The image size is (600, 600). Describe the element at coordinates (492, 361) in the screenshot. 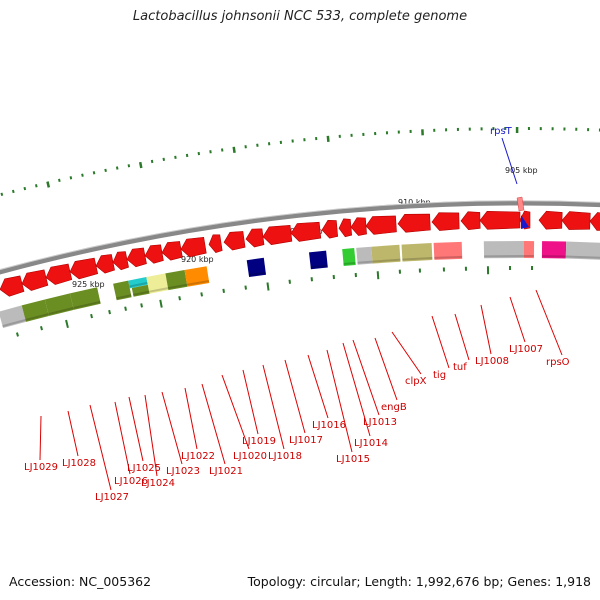

I see `gene-label: LJ1008` at that location.